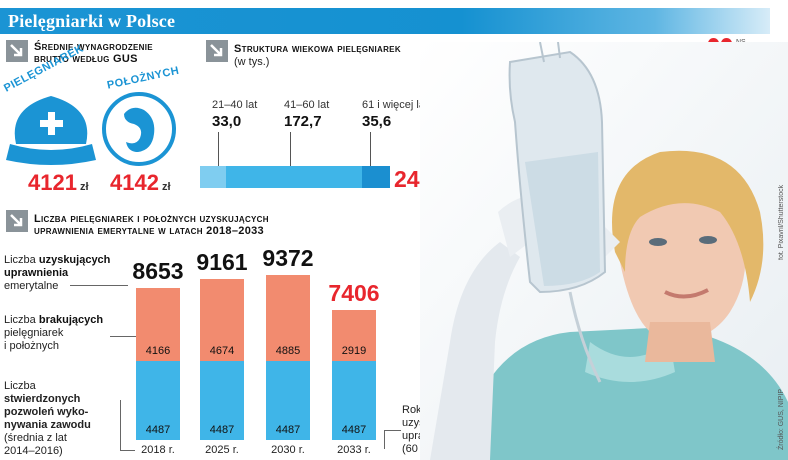  I want to click on age-group-label: 61 i więcej lat, so click(395, 105).